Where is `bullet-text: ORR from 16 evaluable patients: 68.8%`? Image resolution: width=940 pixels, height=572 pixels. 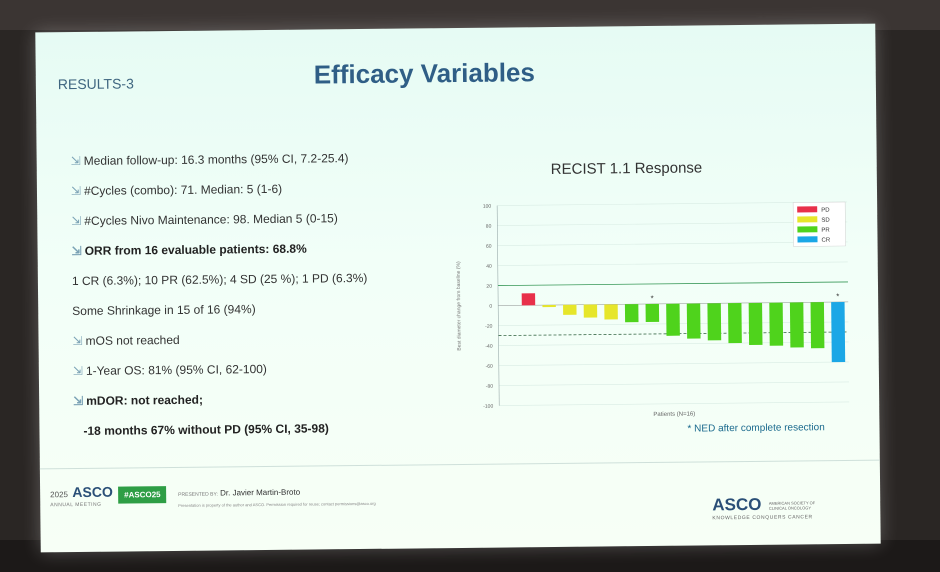
bullet-text: ORR from 16 evaluable patients: 68.8% is located at coordinates (195, 249).